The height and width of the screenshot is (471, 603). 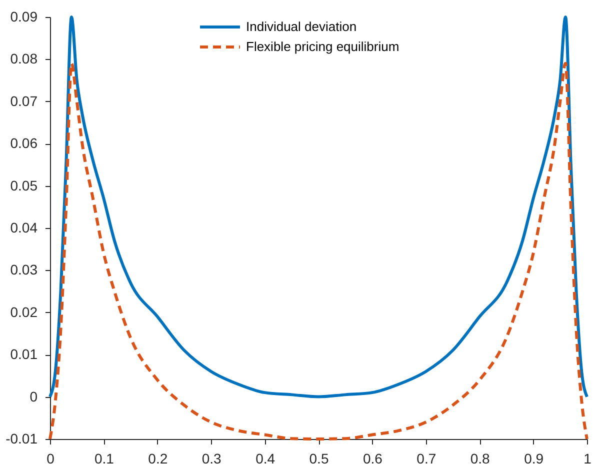 I want to click on y-tick-label: 0, so click(x=34, y=396).